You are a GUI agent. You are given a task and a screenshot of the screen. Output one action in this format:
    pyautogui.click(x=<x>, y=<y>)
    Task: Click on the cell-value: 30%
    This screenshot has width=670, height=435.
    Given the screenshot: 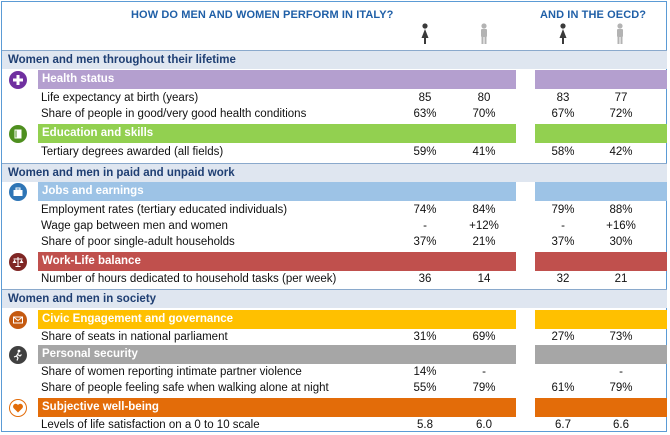 What is the action you would take?
    pyautogui.click(x=621, y=242)
    